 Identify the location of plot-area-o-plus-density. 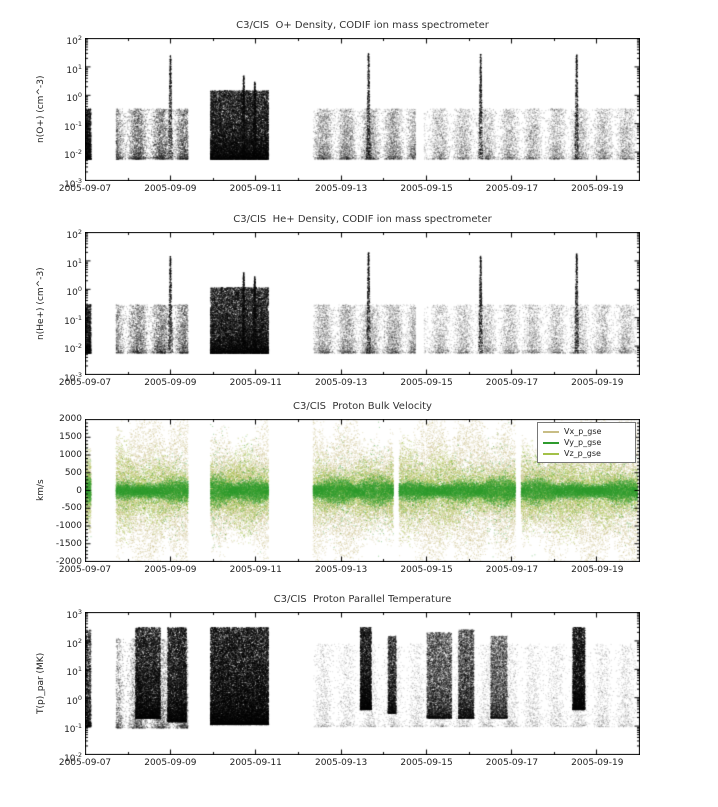
(362, 109).